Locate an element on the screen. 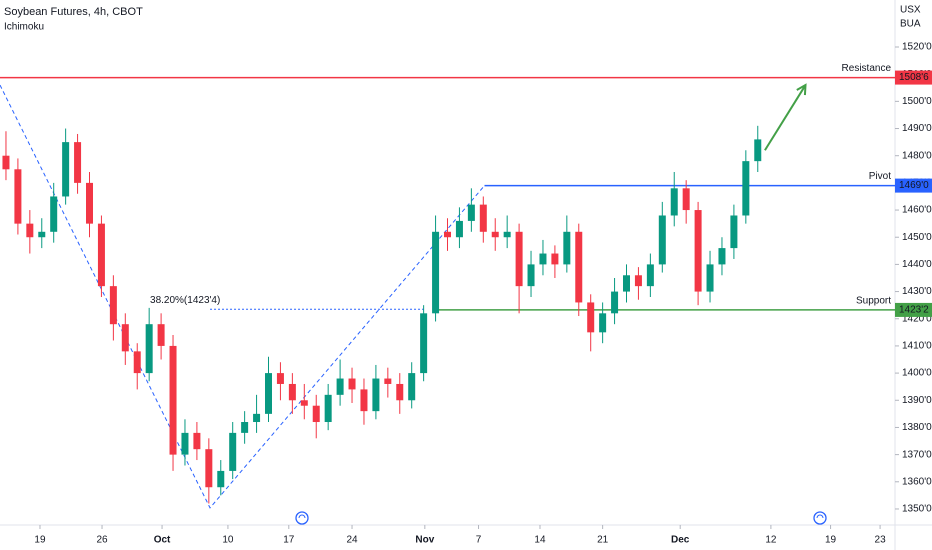  y-tick-label: 1500'0 is located at coordinates (917, 101).